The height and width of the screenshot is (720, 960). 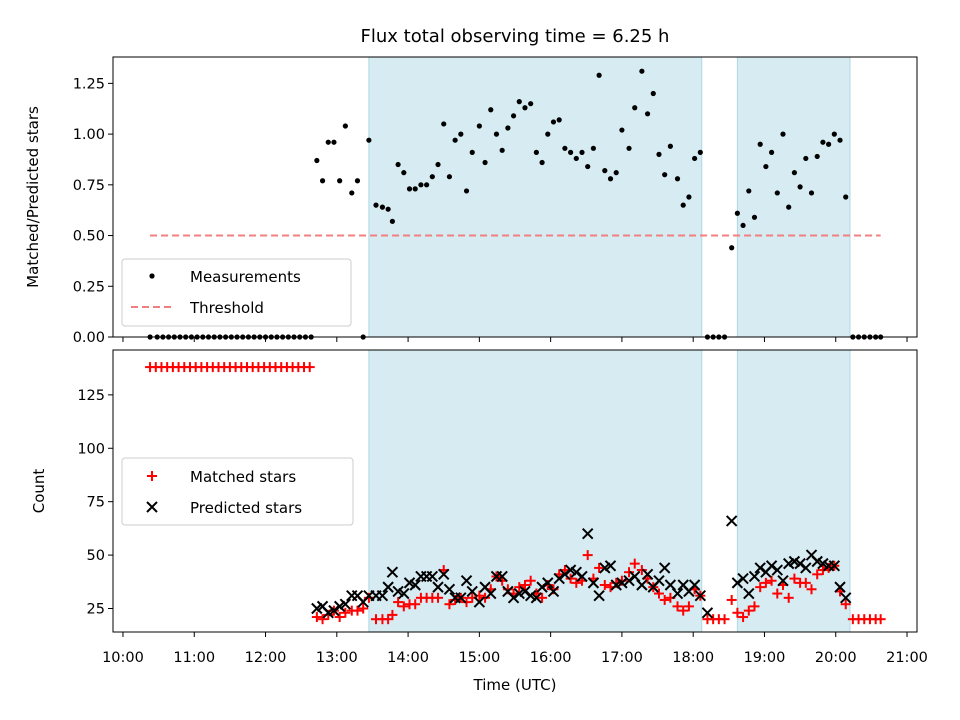 What do you see at coordinates (622, 658) in the screenshot?
I see `x-tick-label: 17:00` at bounding box center [622, 658].